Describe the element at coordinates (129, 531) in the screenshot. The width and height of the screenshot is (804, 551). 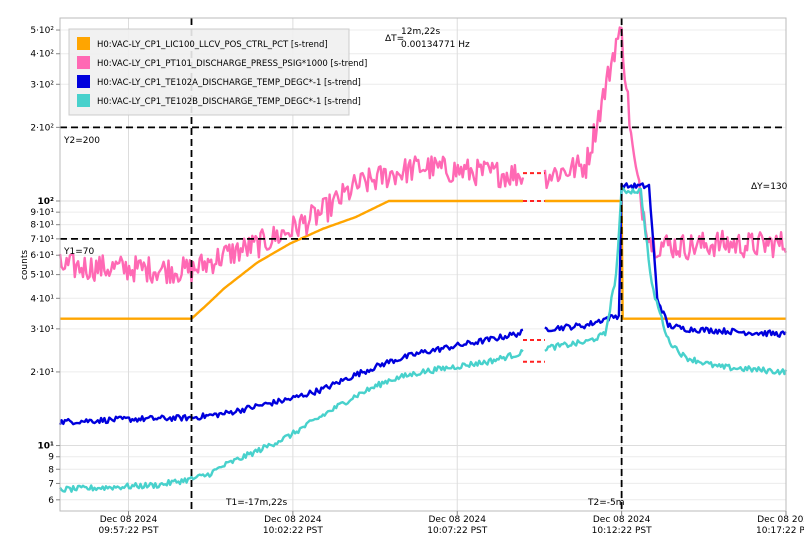
I see `x-tick-time: 09:57:22 PST` at that location.